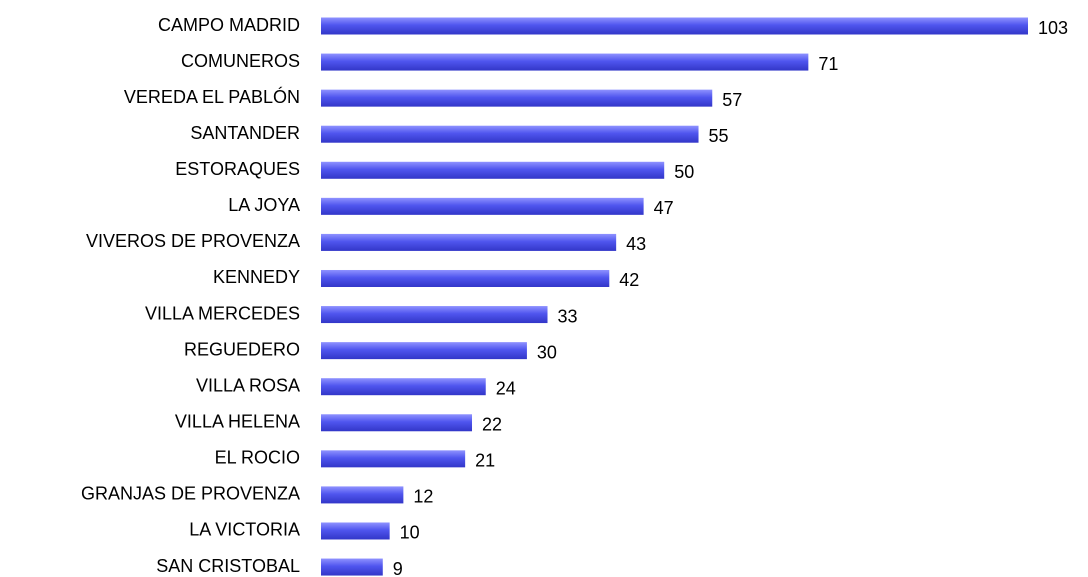  Describe the element at coordinates (506, 388) in the screenshot. I see `value-label: 24` at that location.